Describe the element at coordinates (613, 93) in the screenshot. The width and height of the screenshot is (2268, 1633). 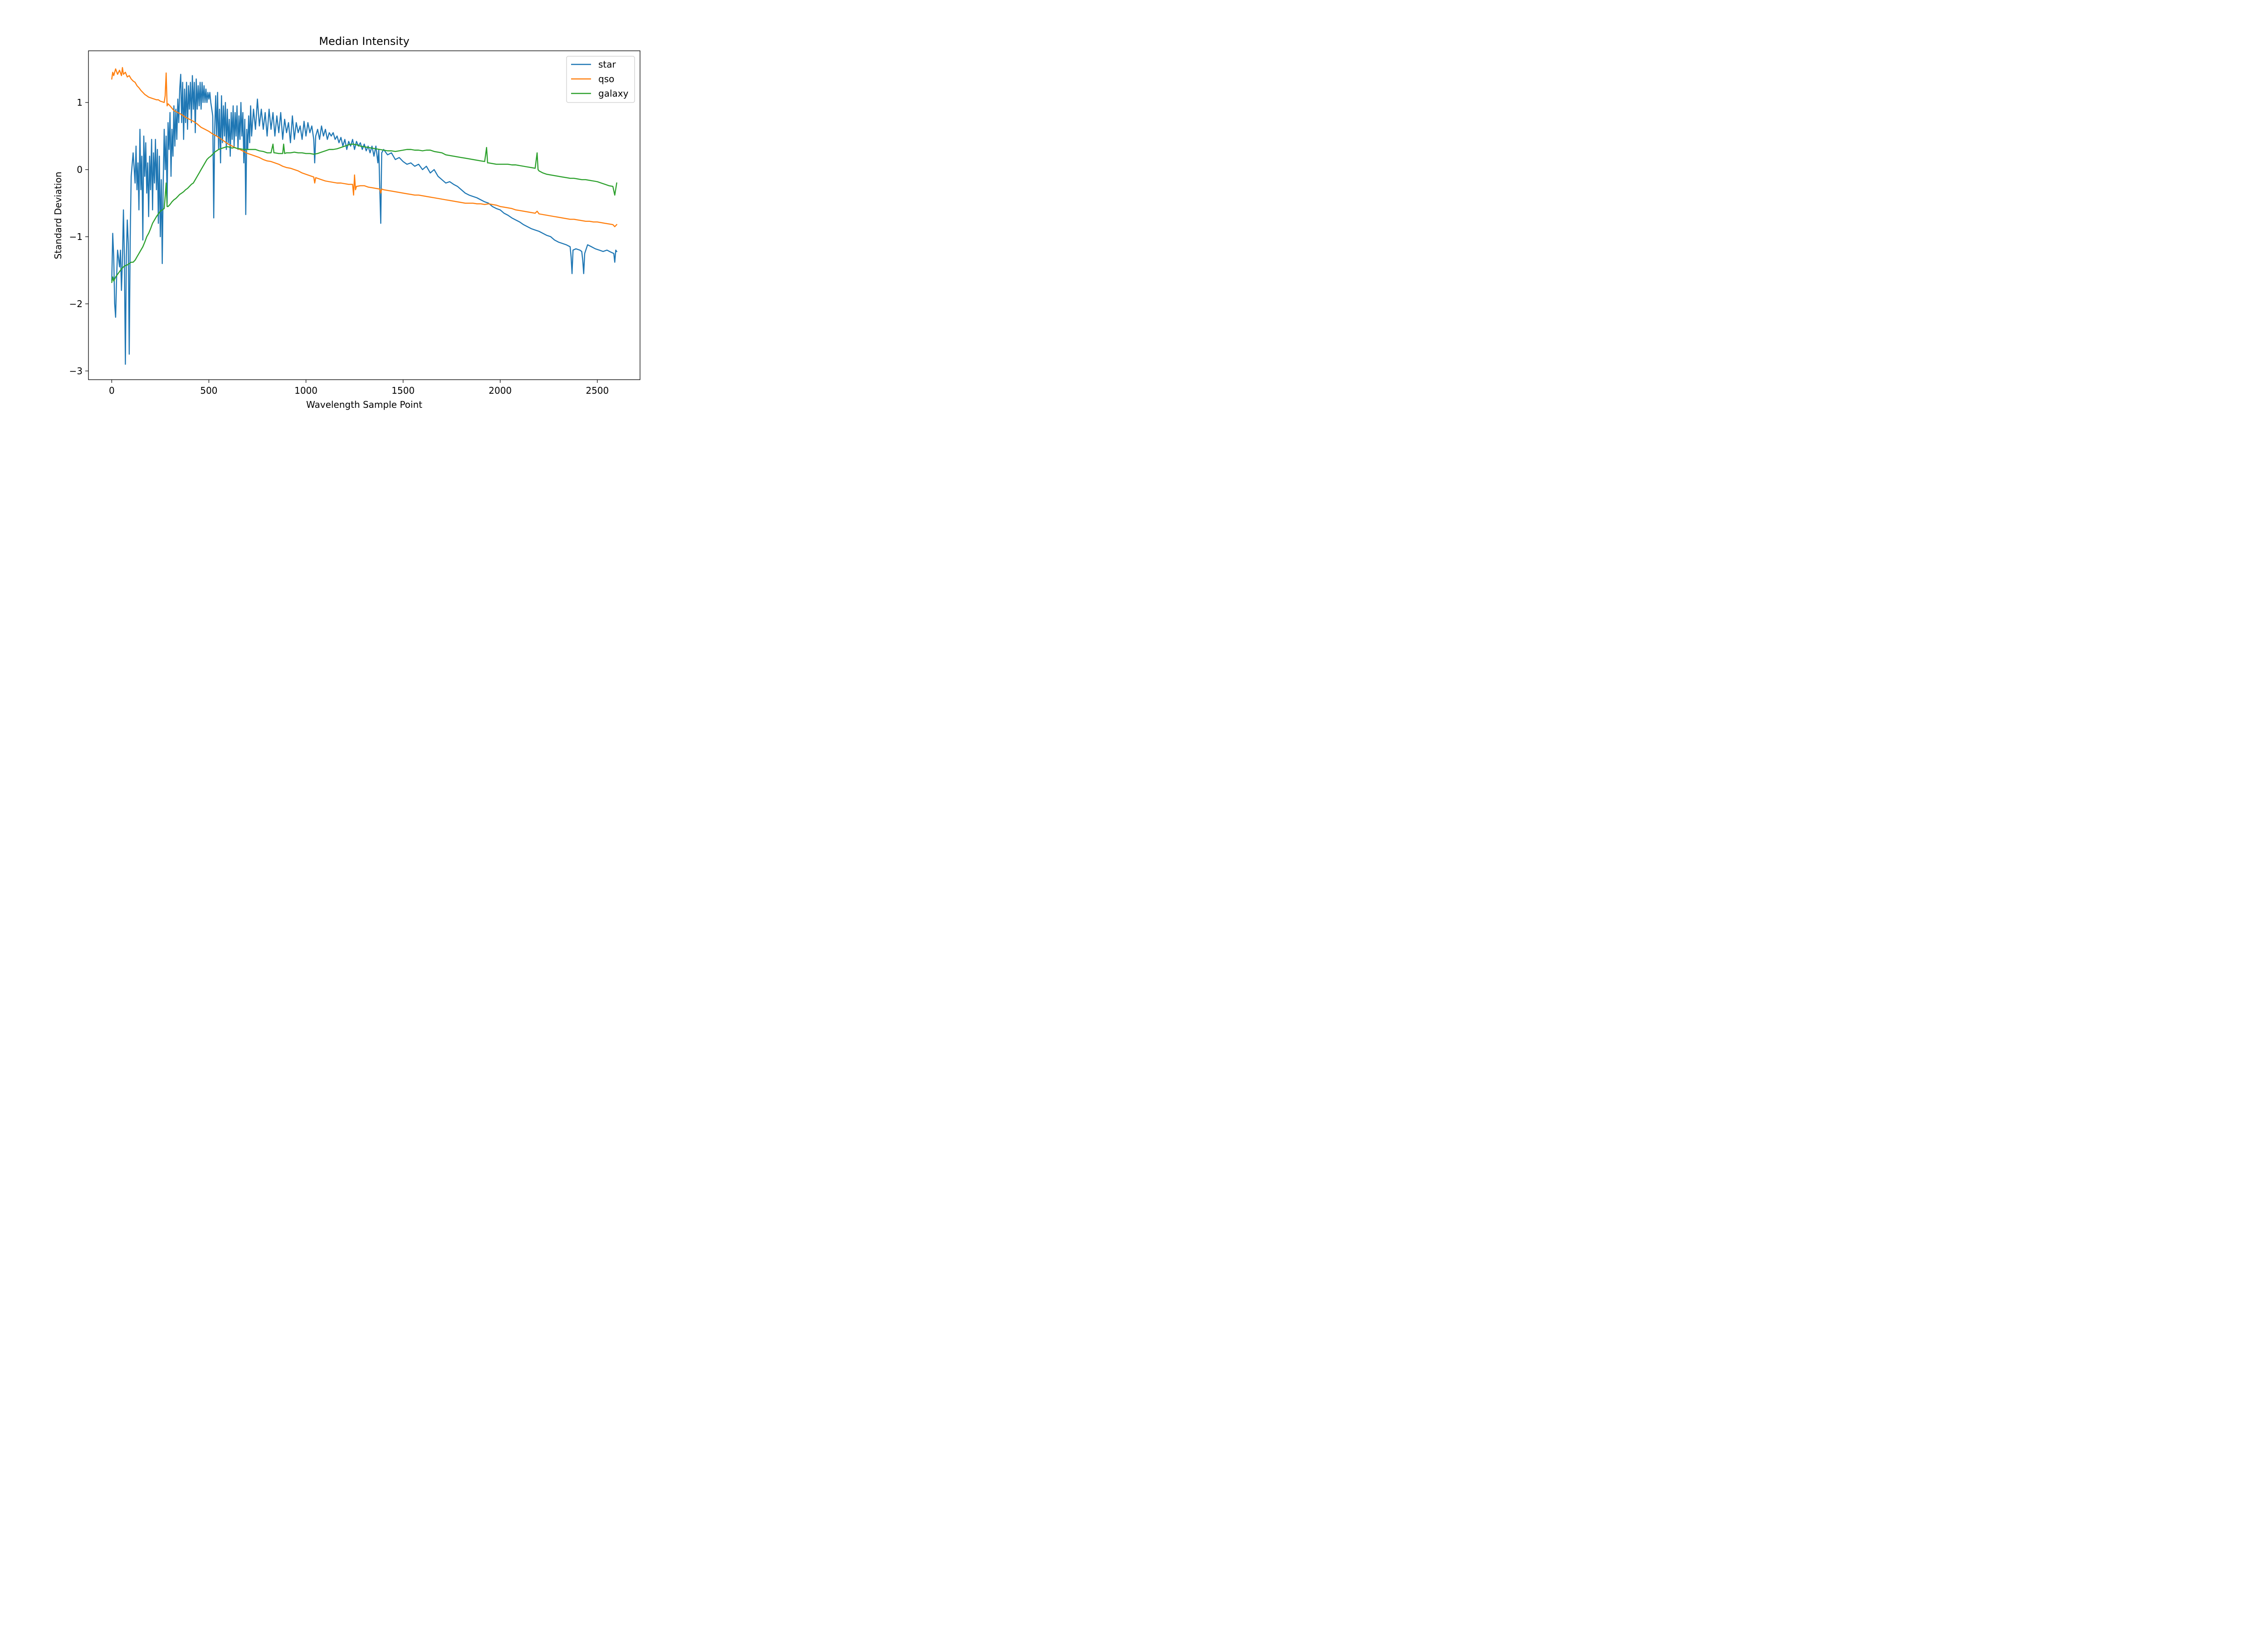
I see `legend-label-galaxy: galaxy` at that location.